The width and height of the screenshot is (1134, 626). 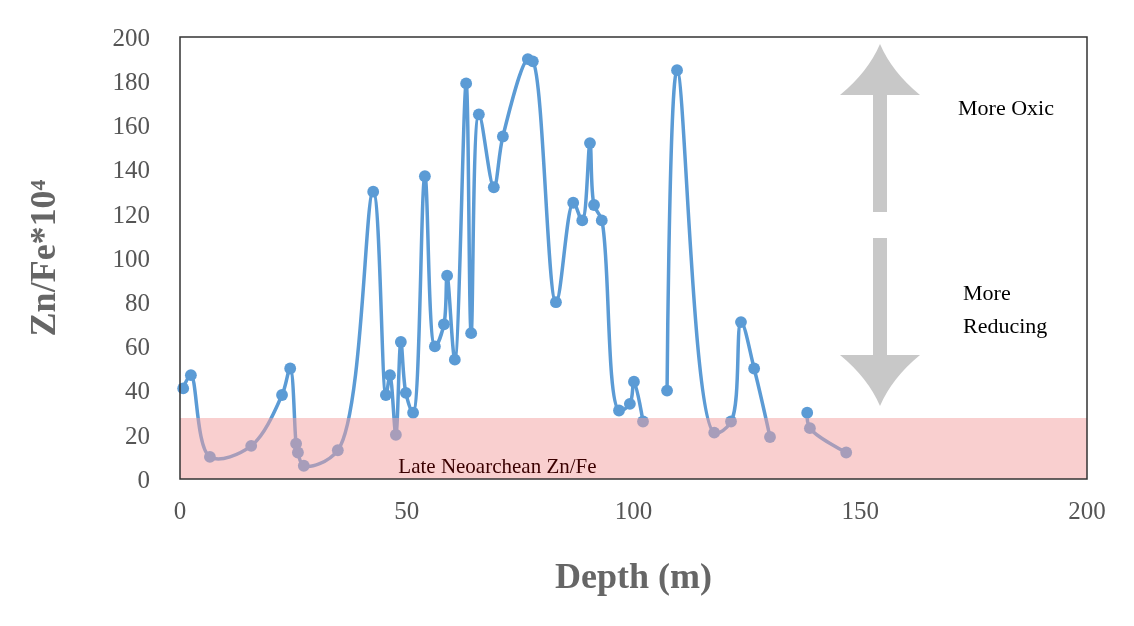 I want to click on x-axis-title: Depth (m), so click(x=633, y=576).